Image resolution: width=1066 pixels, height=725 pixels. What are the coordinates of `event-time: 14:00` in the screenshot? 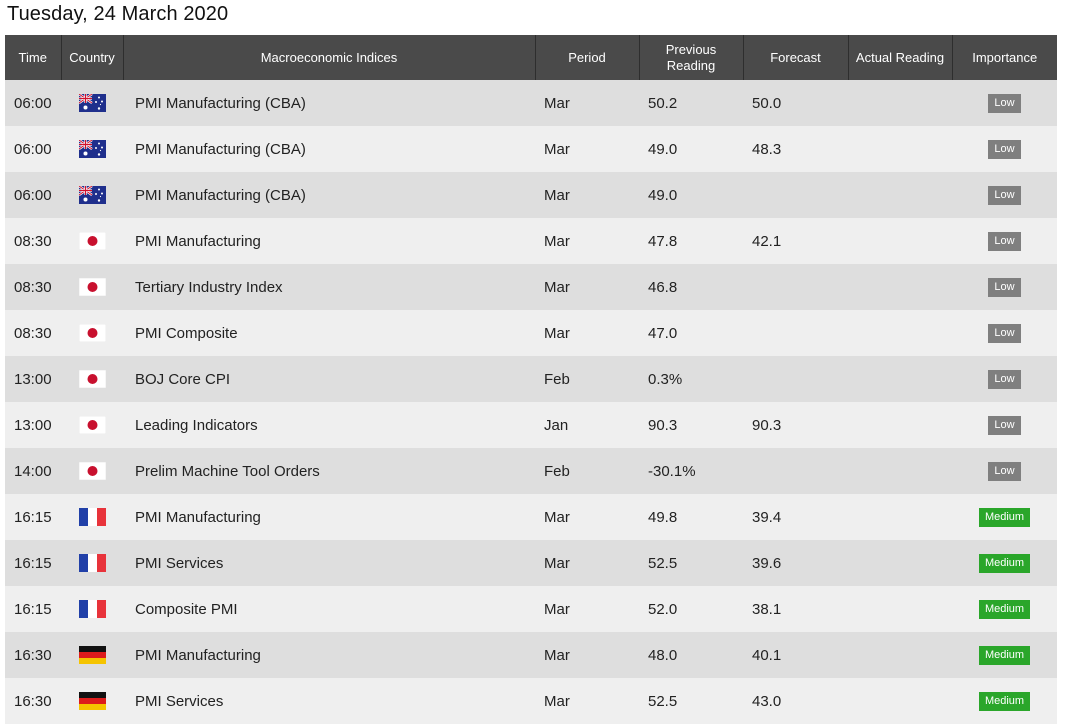 It's located at (33, 471).